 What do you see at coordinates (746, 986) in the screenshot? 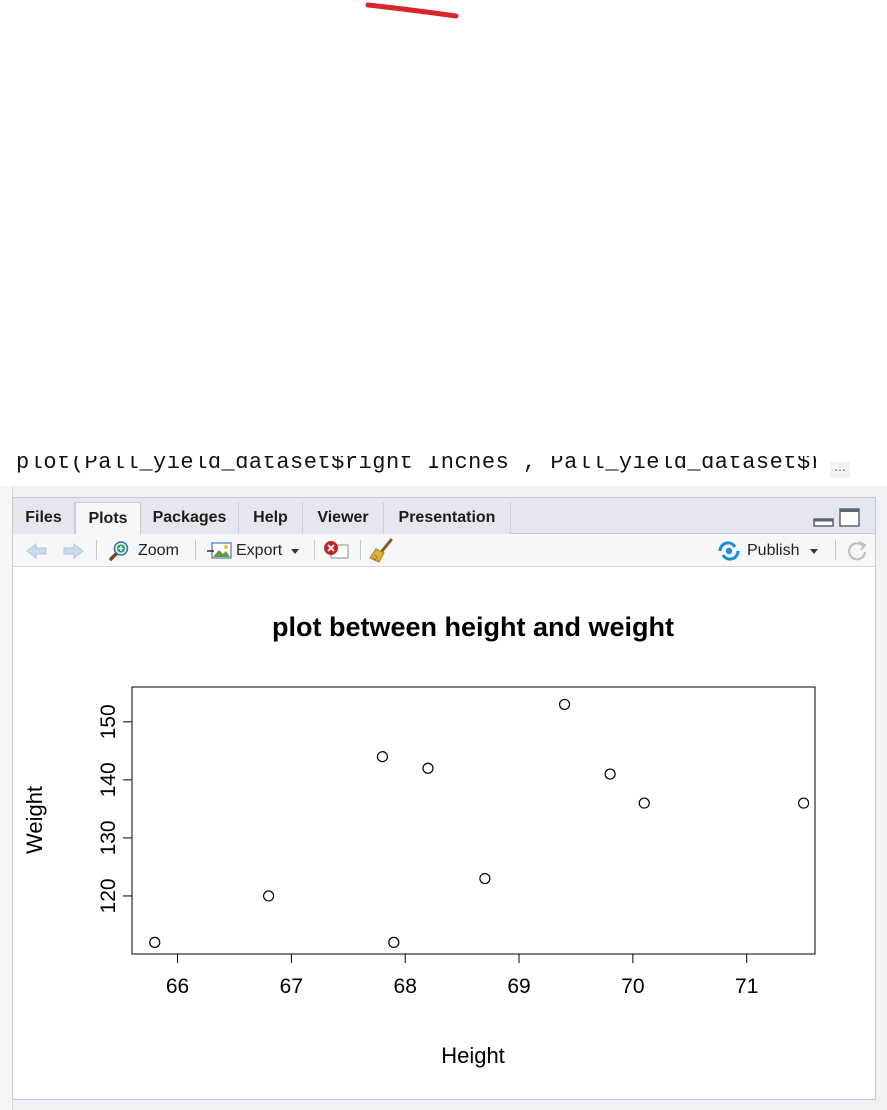
I see `x-tick-label: 71` at bounding box center [746, 986].